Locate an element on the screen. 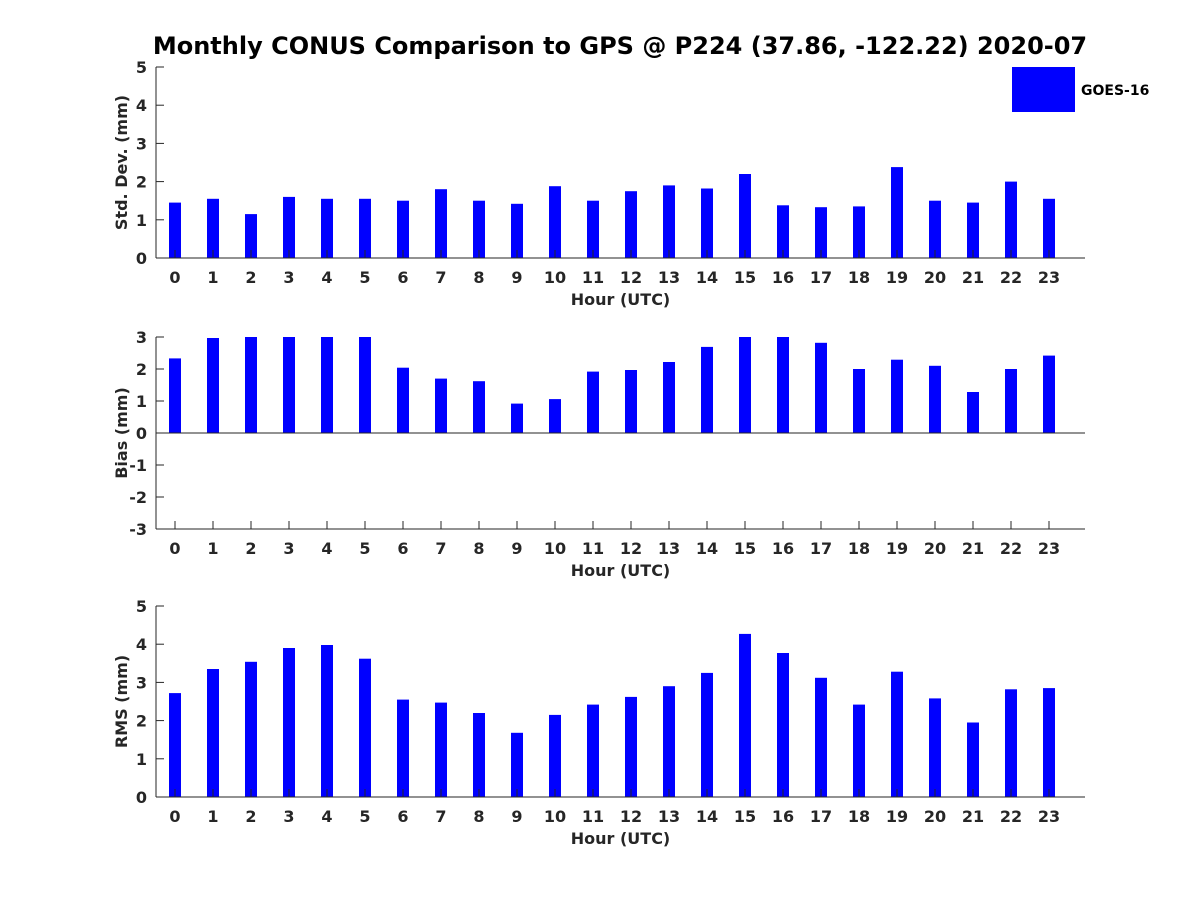  y-tick-label: 0 is located at coordinates (141, 433).